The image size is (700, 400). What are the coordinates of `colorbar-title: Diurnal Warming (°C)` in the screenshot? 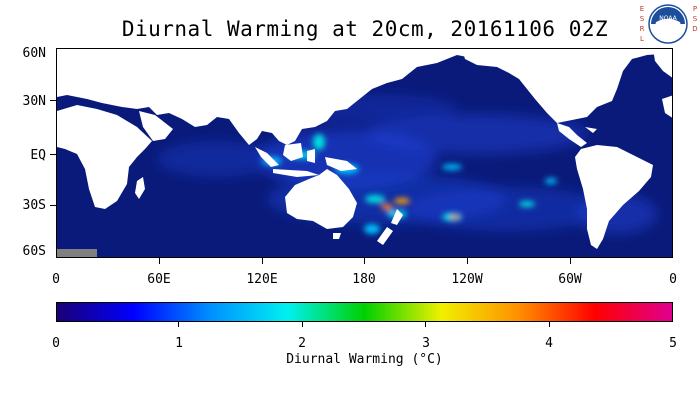 It's located at (364, 359).